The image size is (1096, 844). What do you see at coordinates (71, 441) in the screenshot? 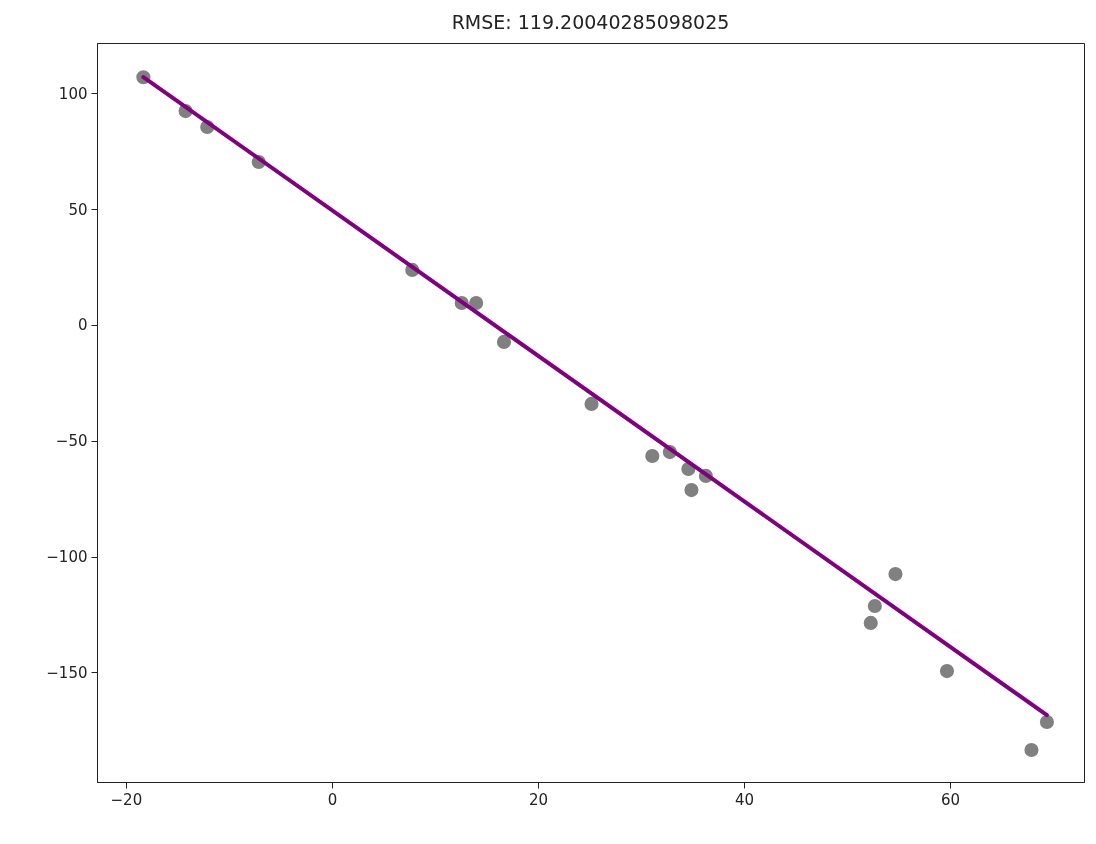
I see `y-tick-label: −50` at bounding box center [71, 441].